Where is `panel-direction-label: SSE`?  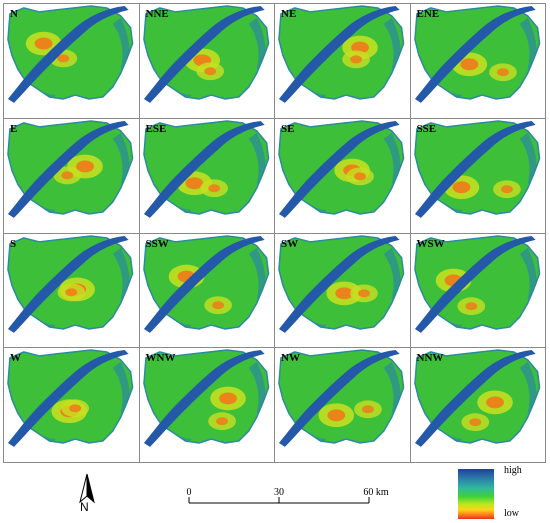
panel-direction-label: SSE is located at coordinates (426, 128).